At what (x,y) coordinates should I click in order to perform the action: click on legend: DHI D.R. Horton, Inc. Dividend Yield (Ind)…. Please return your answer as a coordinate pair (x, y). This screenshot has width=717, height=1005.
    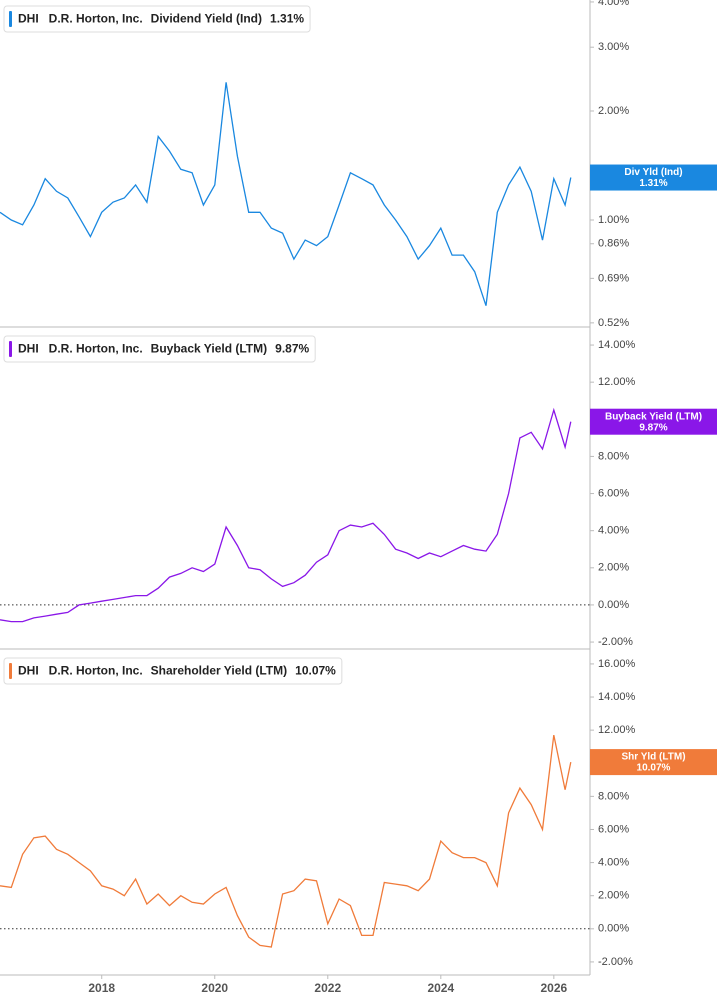
    Looking at the image, I should click on (157, 19).